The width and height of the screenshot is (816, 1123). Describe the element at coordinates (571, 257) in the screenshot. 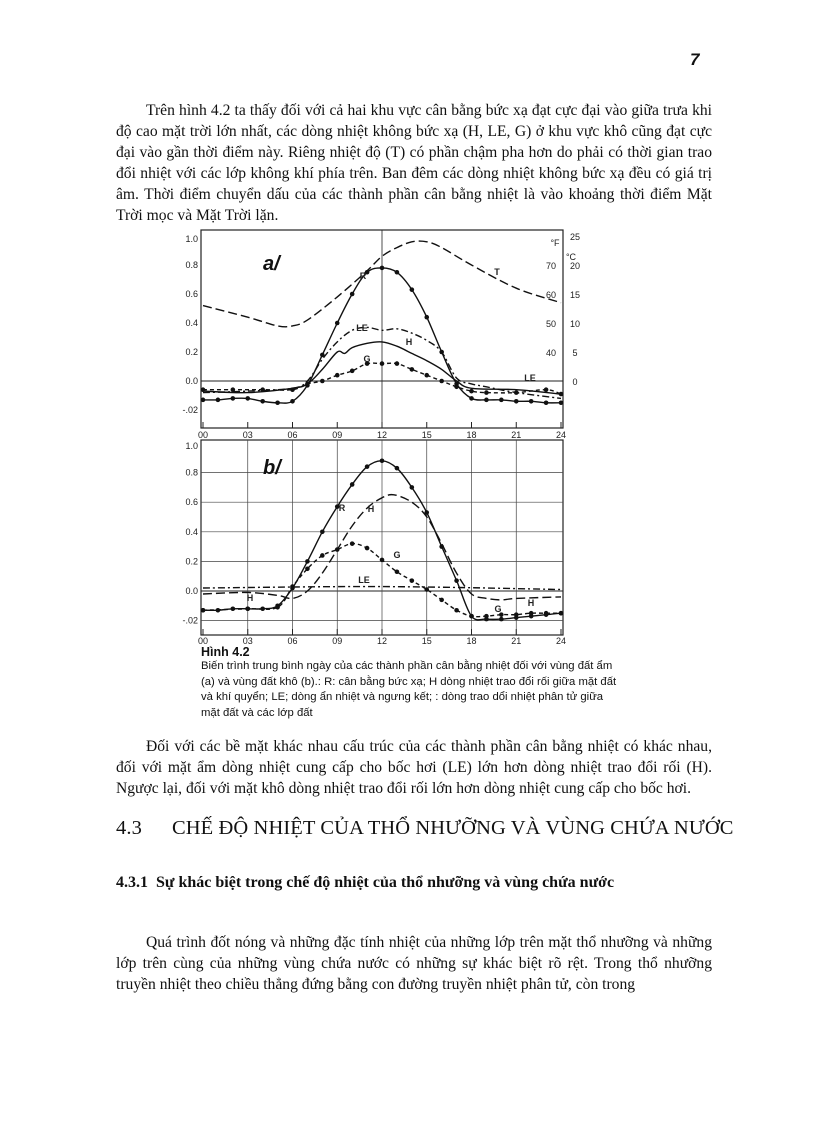

I see `celsius-unit: °C` at that location.